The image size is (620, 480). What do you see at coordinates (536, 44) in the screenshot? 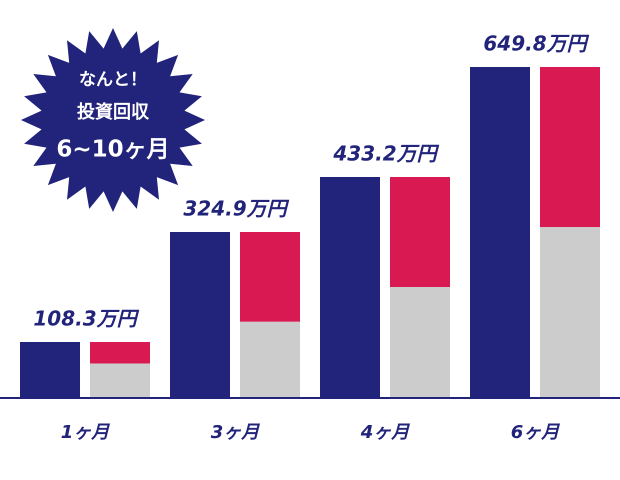
I see `value-label: 649.8万円` at bounding box center [536, 44].